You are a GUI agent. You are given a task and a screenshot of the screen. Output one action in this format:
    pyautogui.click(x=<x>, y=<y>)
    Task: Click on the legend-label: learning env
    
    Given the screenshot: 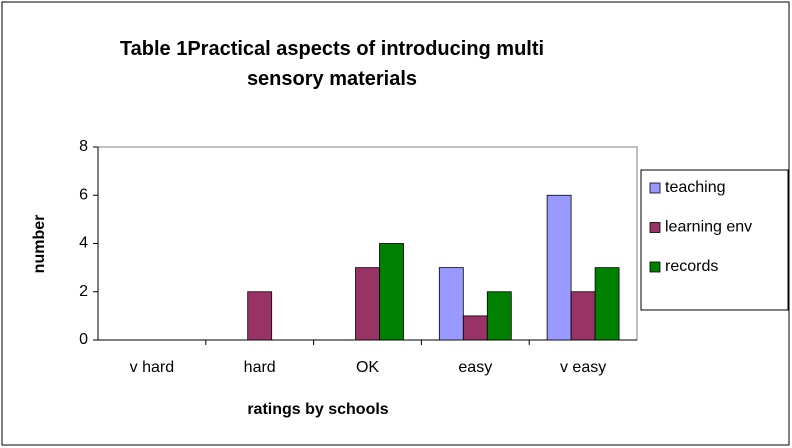 What is the action you would take?
    pyautogui.click(x=708, y=227)
    